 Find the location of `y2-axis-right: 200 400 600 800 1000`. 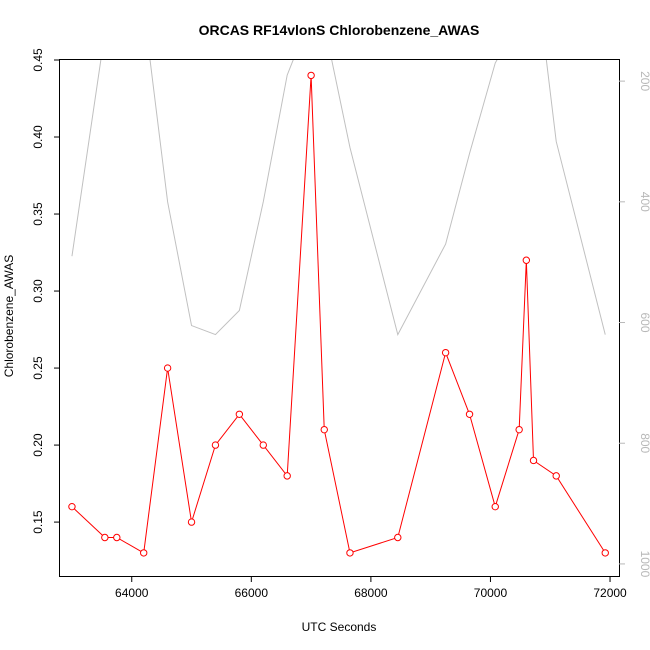

y2-axis-right: 200 400 600 800 1000 is located at coordinates (634, 324).